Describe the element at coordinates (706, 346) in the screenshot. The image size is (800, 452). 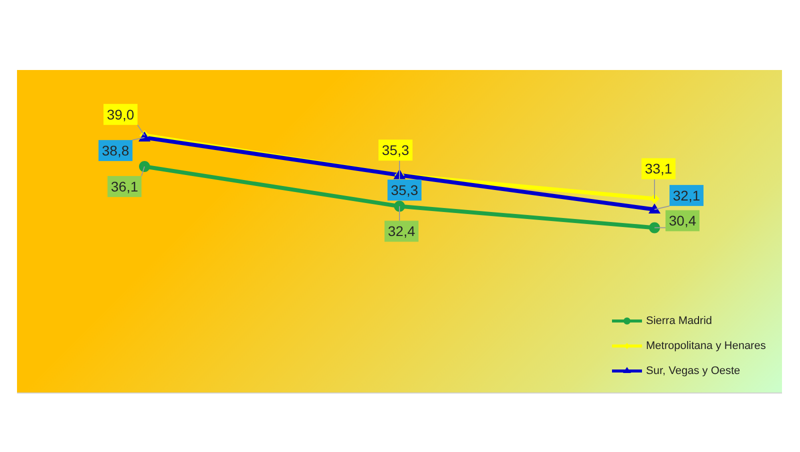
I see `legend-label: Metropolitana y Henares` at that location.